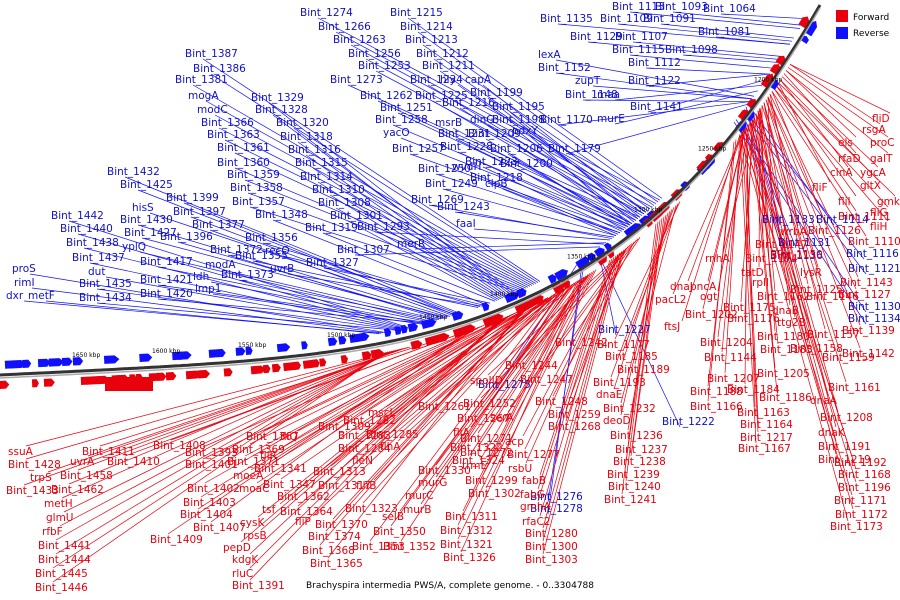 The height and width of the screenshot is (600, 900). Describe the element at coordinates (556, 497) in the screenshot. I see `reverse-gene-label: Bint_1276` at that location.